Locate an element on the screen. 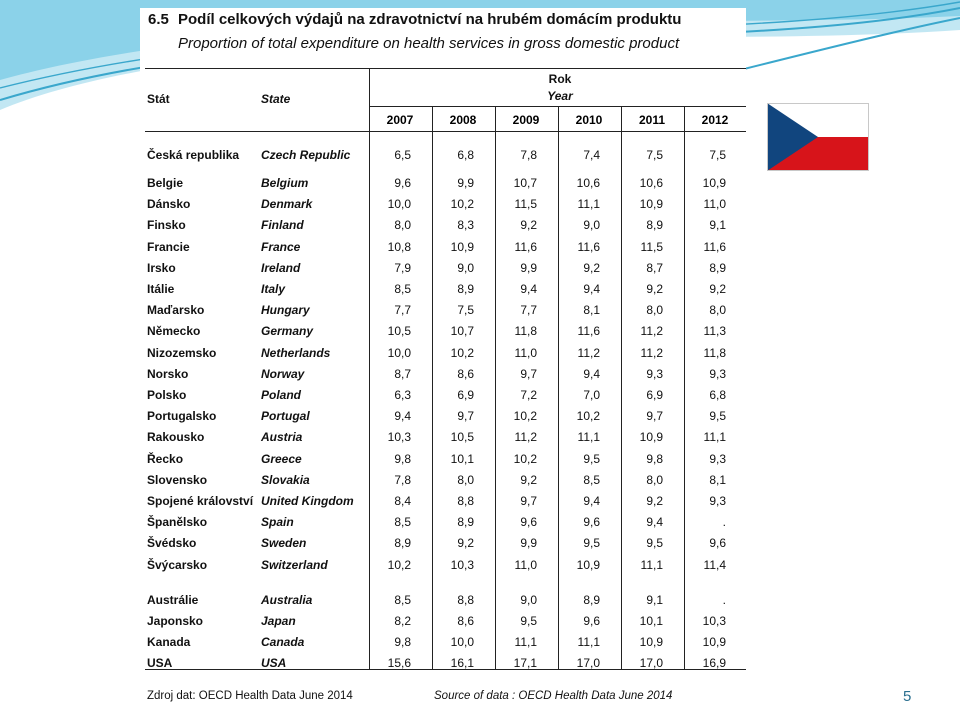  value-cell: . is located at coordinates (724, 522).